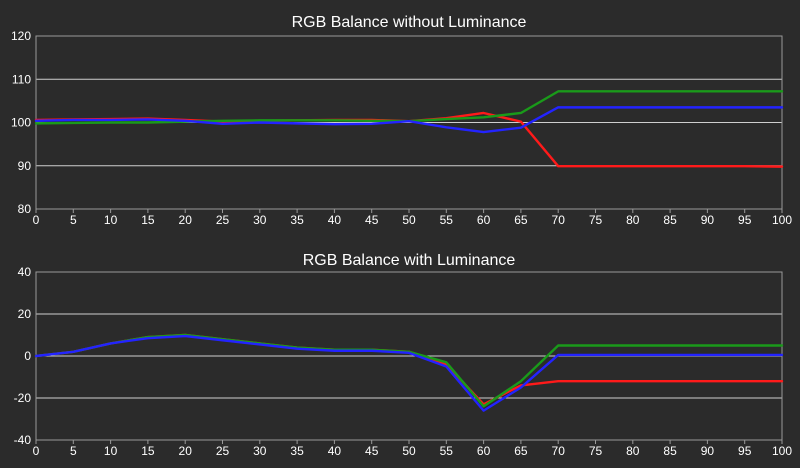 This screenshot has width=800, height=468. I want to click on y-tick-label: 100, so click(21, 123).